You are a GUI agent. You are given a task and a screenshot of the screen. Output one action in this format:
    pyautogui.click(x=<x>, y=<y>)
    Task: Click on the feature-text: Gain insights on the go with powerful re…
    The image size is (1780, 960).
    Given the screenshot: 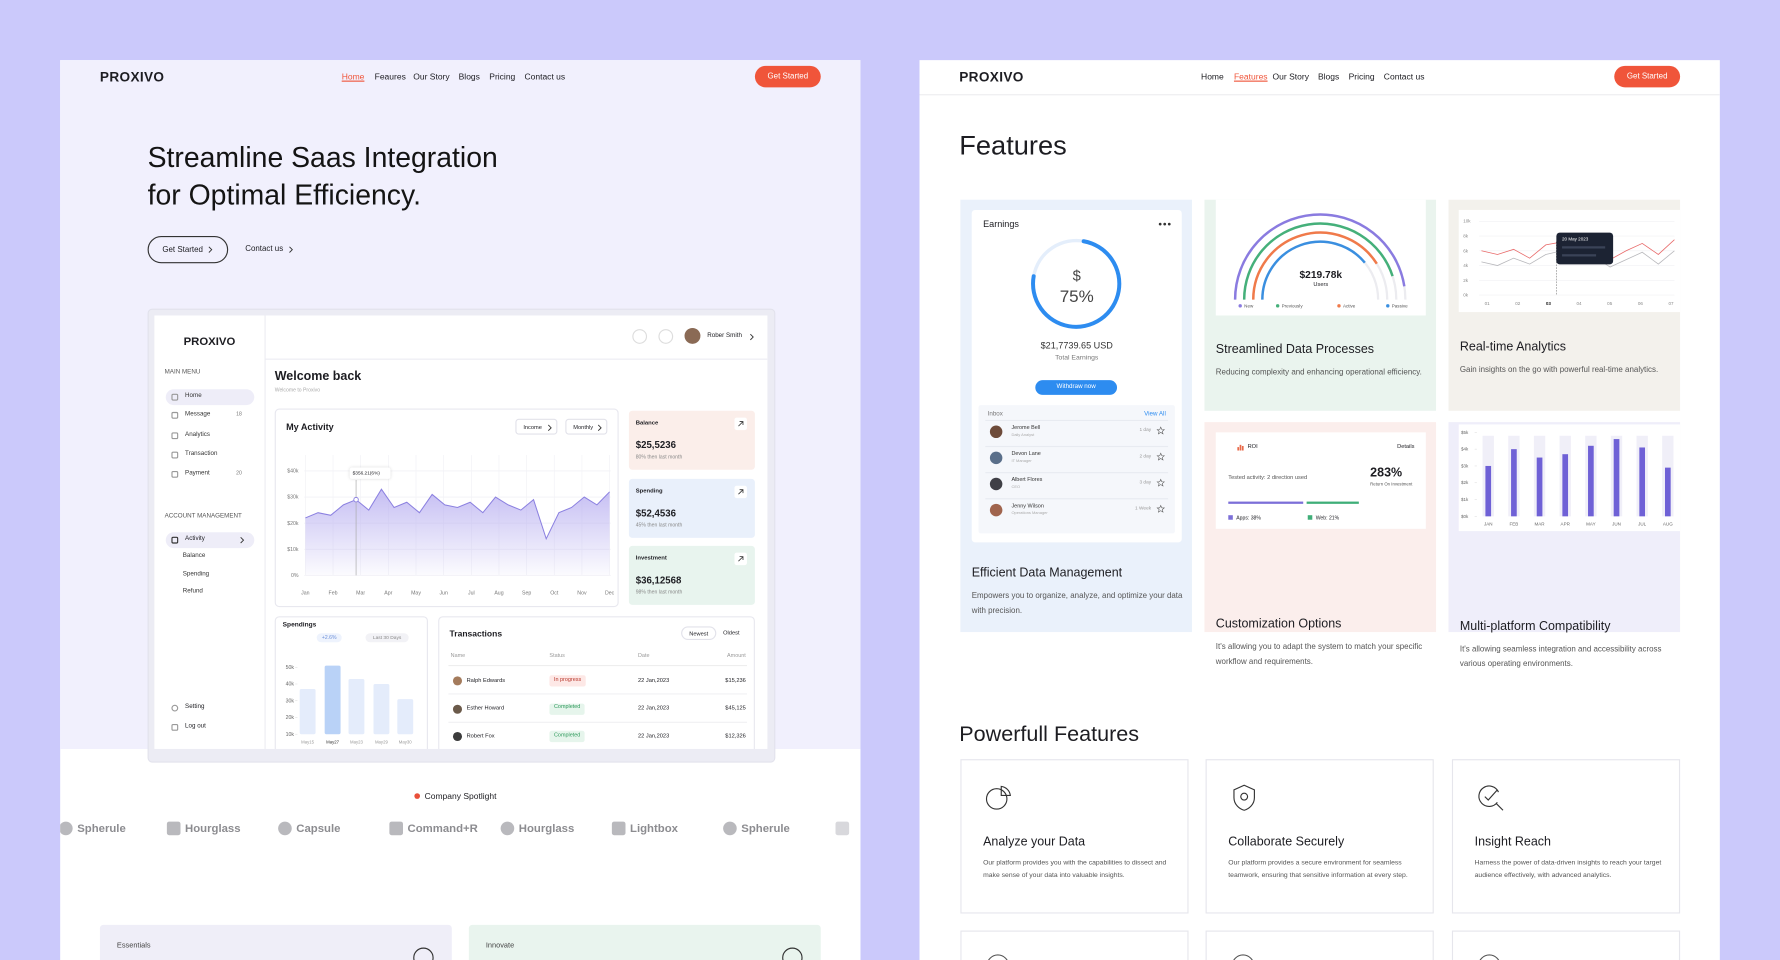 What is the action you would take?
    pyautogui.click(x=1559, y=370)
    